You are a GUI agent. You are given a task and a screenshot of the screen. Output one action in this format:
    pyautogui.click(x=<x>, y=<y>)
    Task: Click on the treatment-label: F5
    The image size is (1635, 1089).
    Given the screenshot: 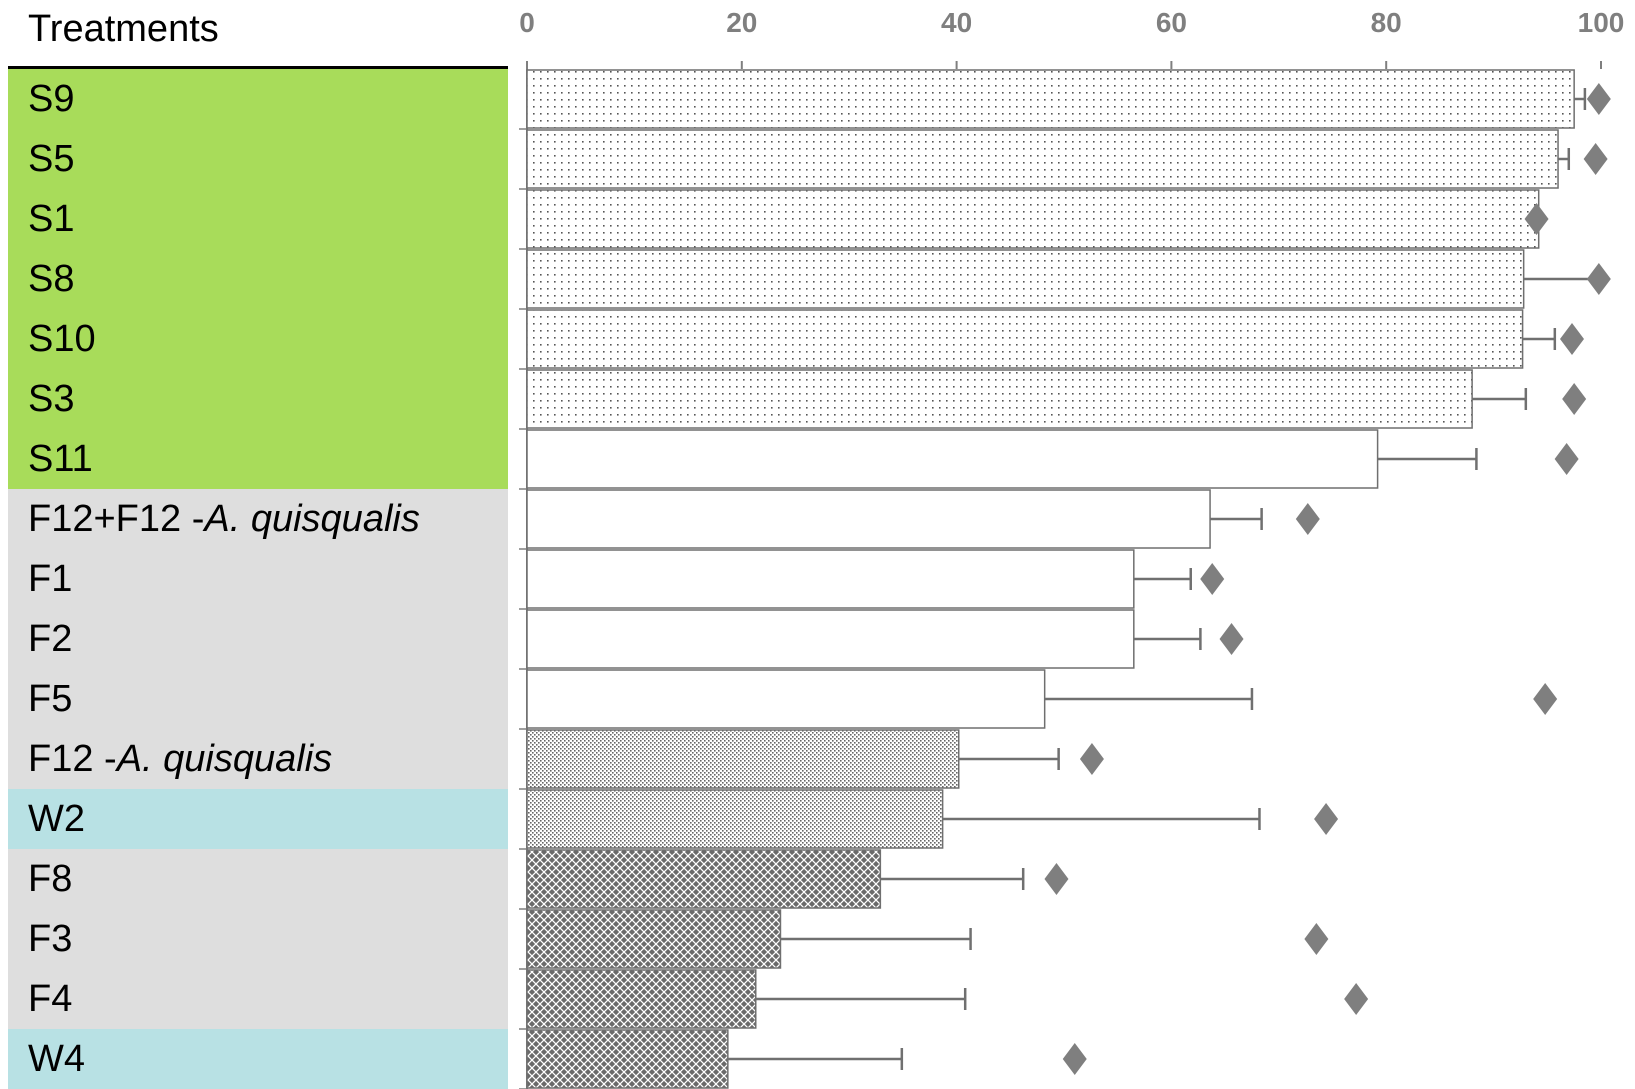 What is the action you would take?
    pyautogui.click(x=258, y=699)
    